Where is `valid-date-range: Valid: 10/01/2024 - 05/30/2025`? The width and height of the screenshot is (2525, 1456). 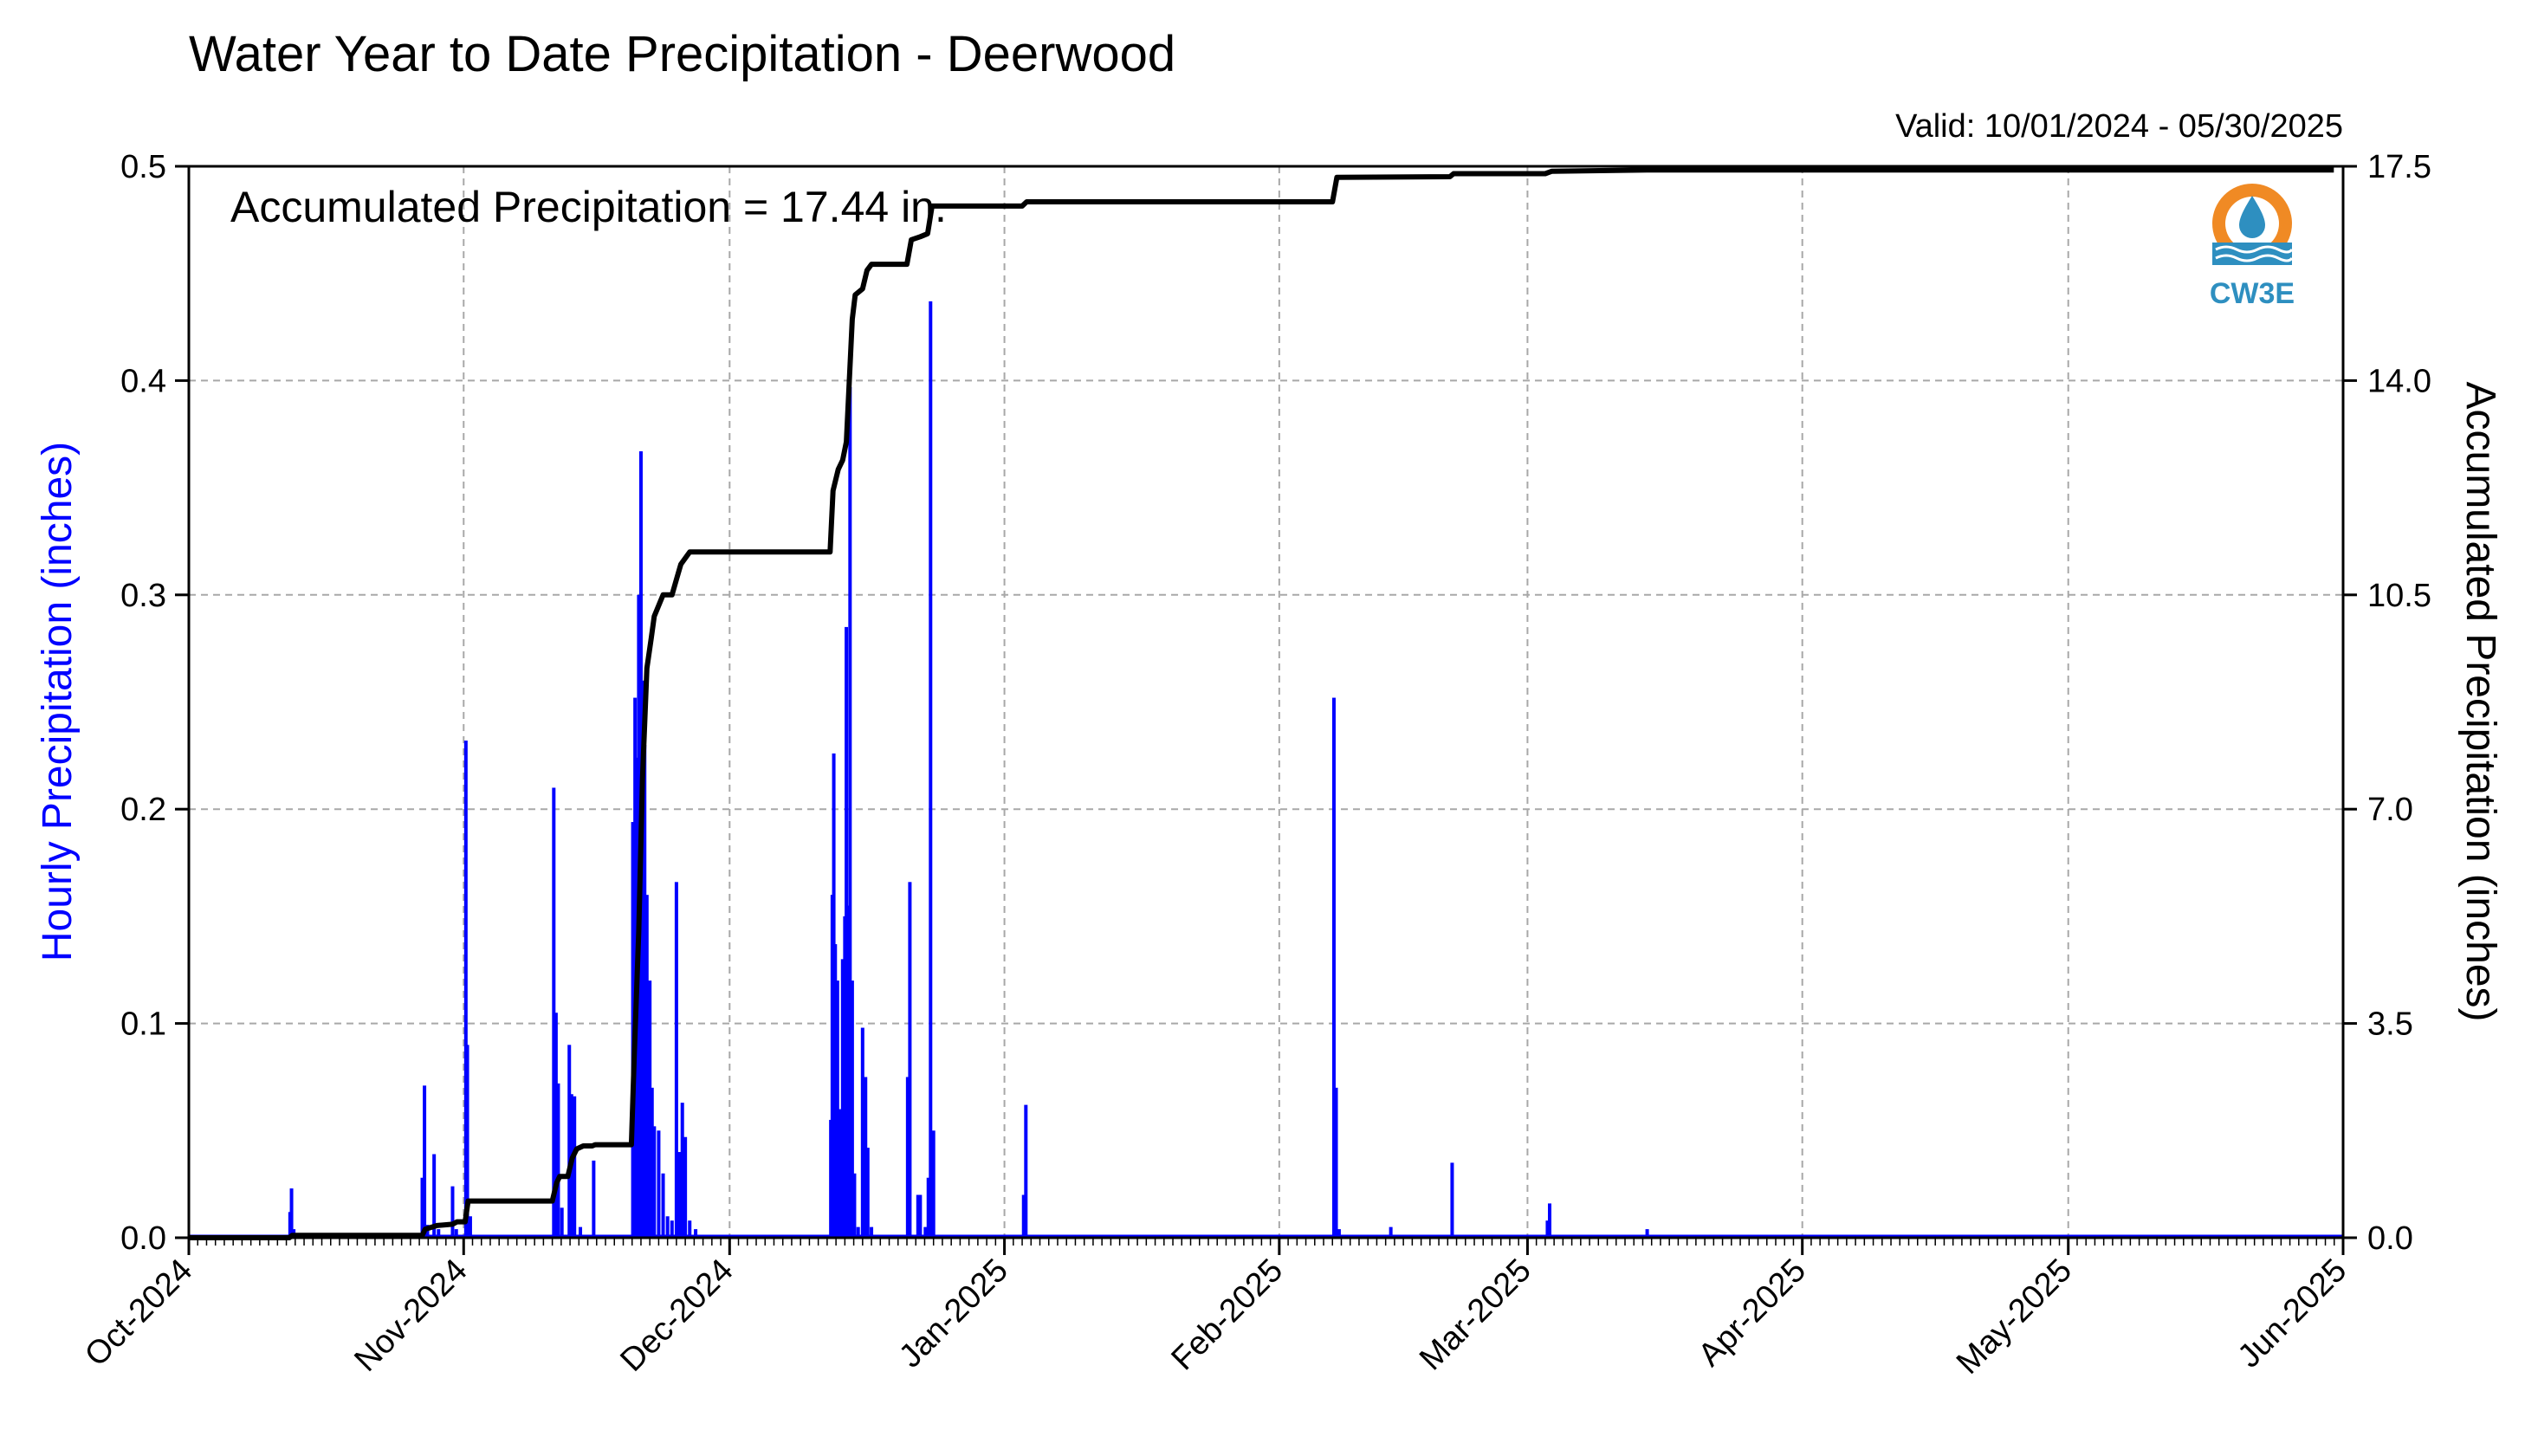
valid-date-range: Valid: 10/01/2024 - 05/30/2025 is located at coordinates (2119, 126).